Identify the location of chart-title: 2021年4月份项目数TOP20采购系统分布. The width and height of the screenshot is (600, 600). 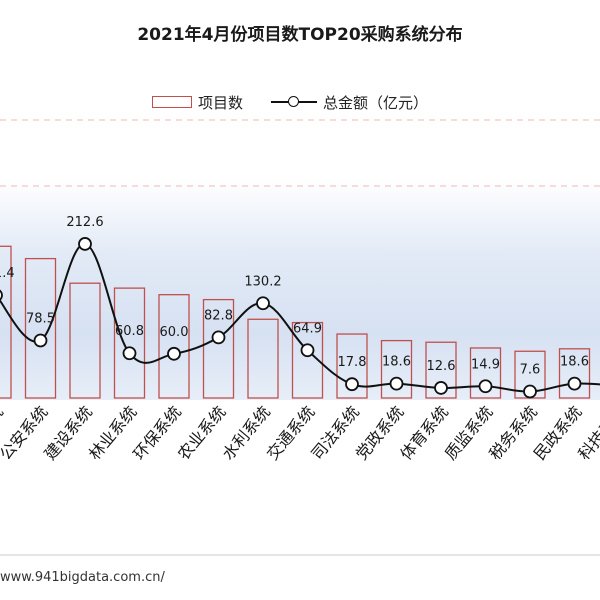
(300, 35).